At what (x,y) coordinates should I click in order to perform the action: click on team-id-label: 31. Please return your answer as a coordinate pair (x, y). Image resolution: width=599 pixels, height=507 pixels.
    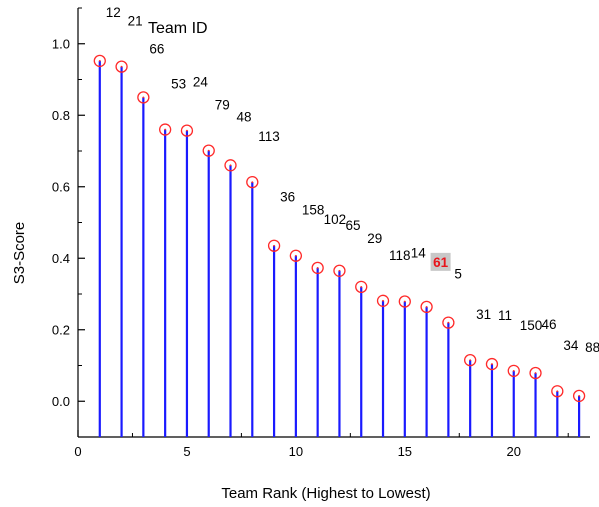
    Looking at the image, I should click on (483, 314).